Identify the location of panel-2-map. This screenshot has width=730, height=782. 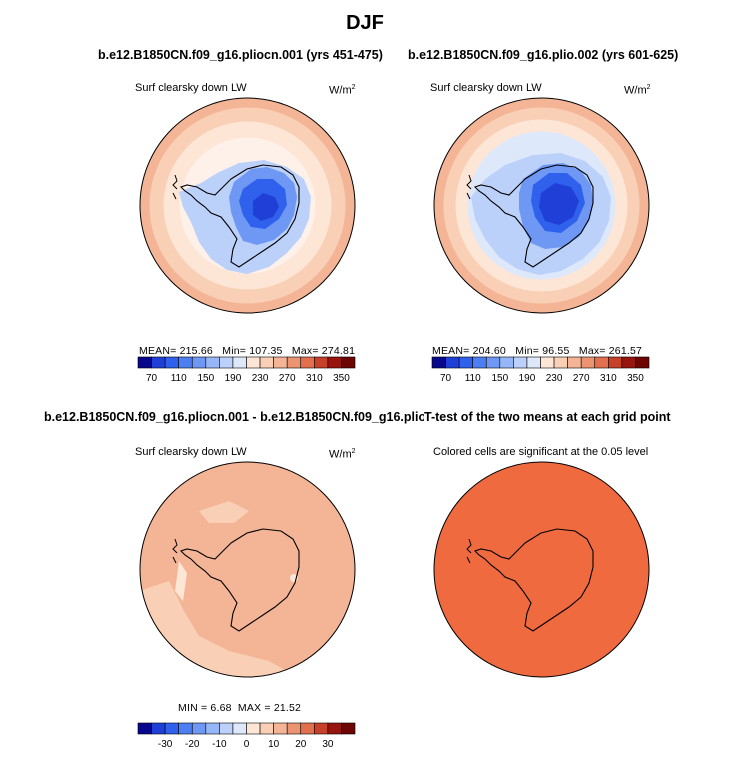
(541, 205).